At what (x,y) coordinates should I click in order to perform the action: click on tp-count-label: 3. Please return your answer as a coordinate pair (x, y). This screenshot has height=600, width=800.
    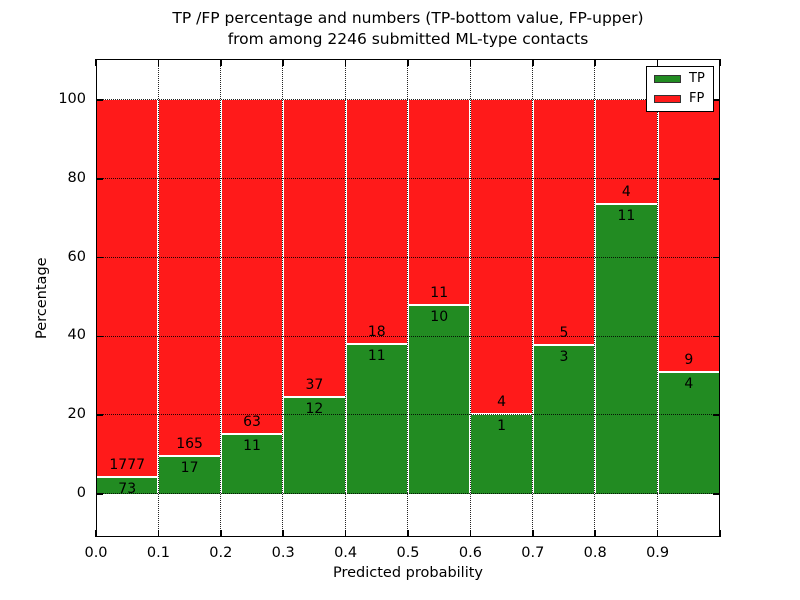
    Looking at the image, I should click on (564, 357).